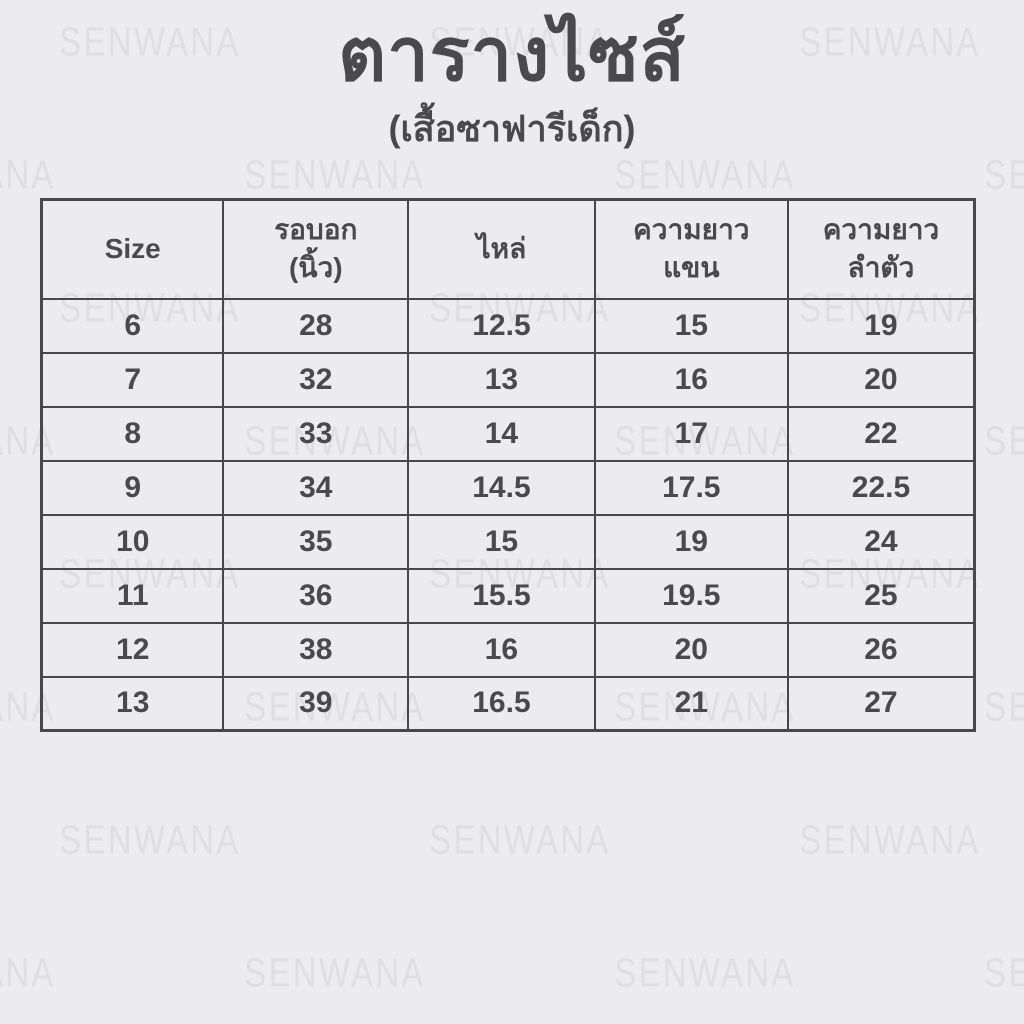  I want to click on table-cell: 39, so click(316, 703).